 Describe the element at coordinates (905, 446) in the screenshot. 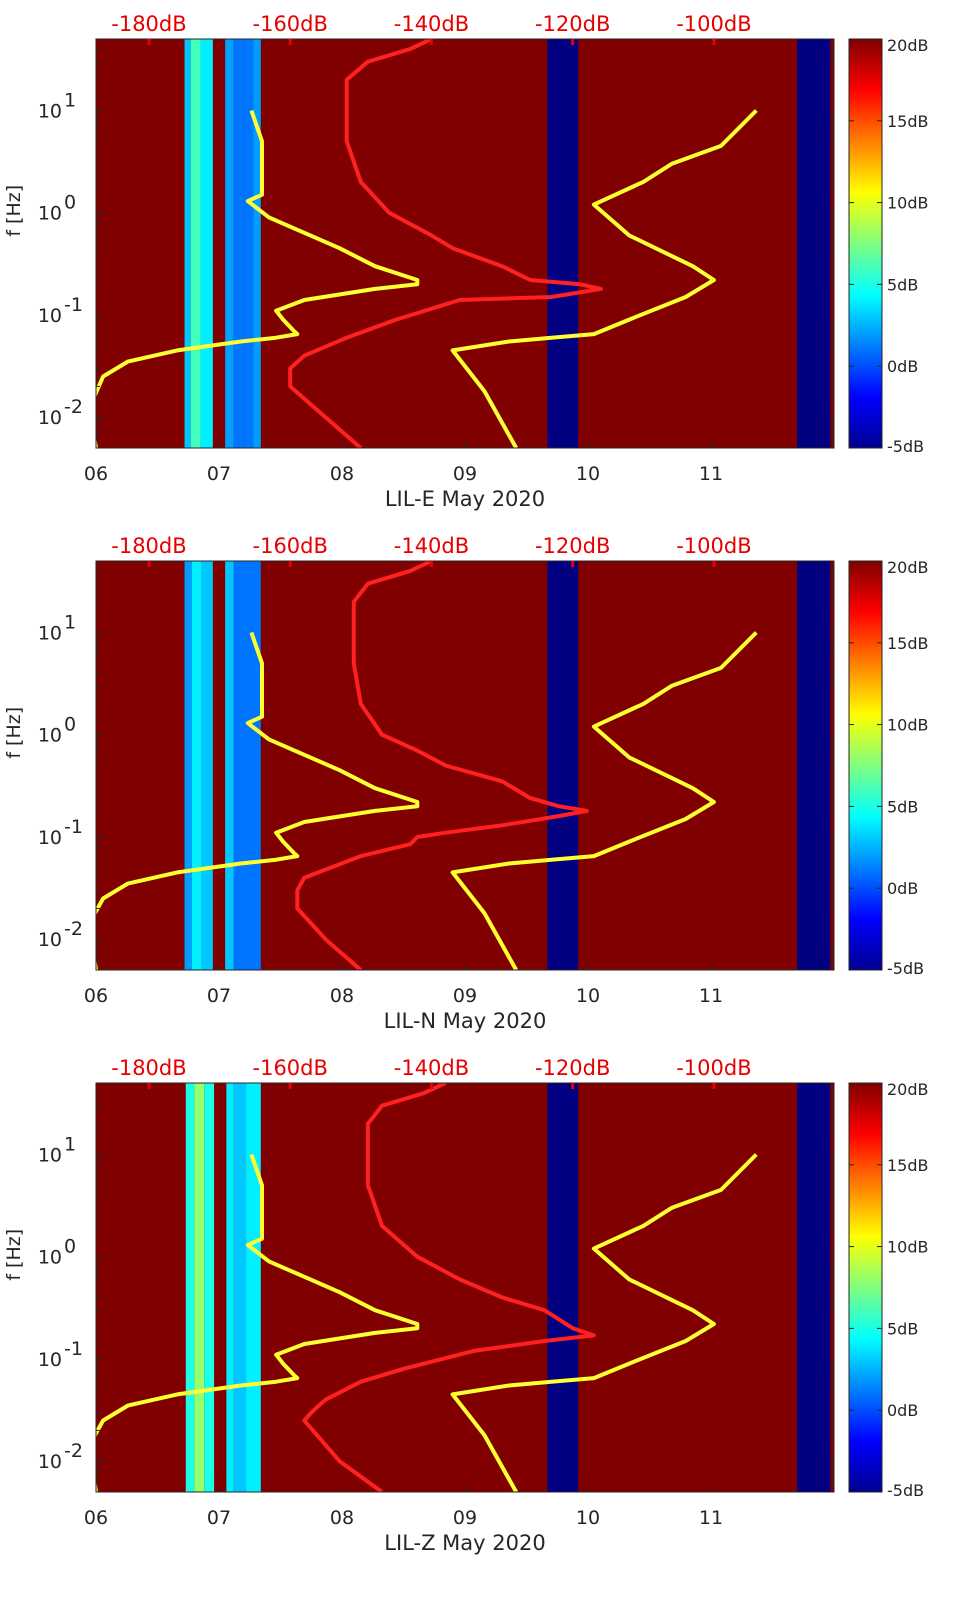

I see `colorbar-tick-label: -5dB` at that location.